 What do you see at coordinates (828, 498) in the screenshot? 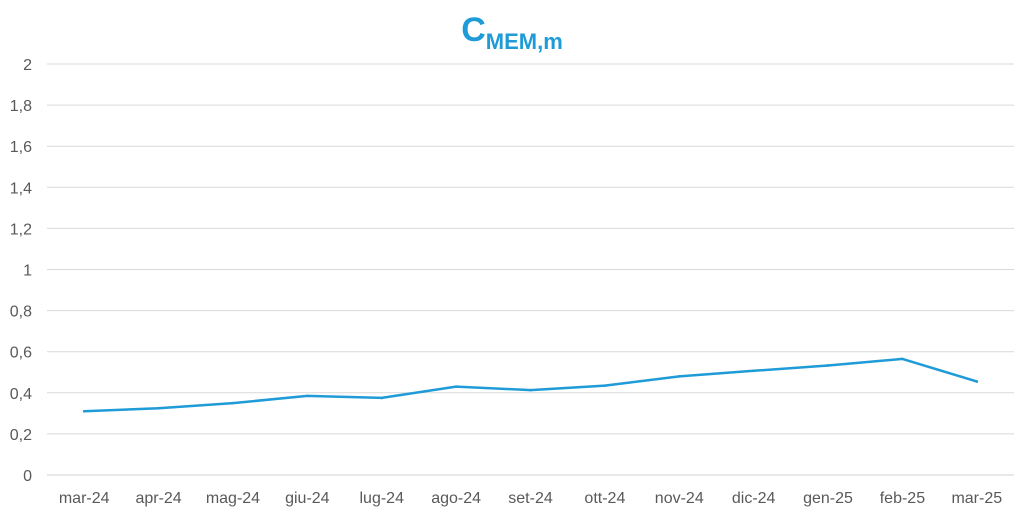
I see `x-tick-label: gen-25` at bounding box center [828, 498].